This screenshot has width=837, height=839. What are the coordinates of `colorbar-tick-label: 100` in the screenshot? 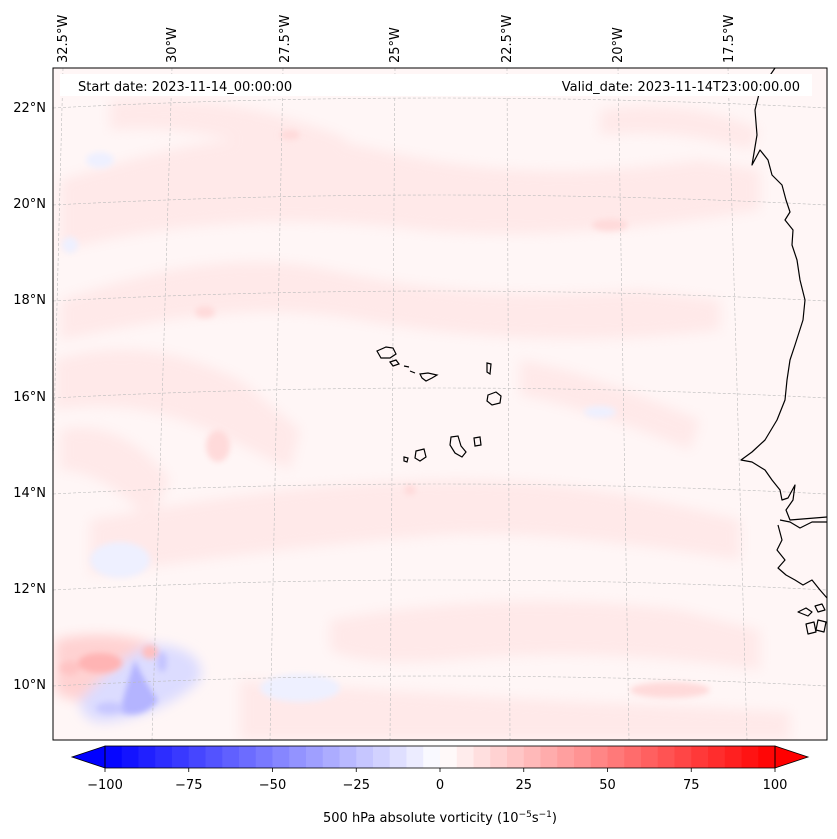 It's located at (775, 785).